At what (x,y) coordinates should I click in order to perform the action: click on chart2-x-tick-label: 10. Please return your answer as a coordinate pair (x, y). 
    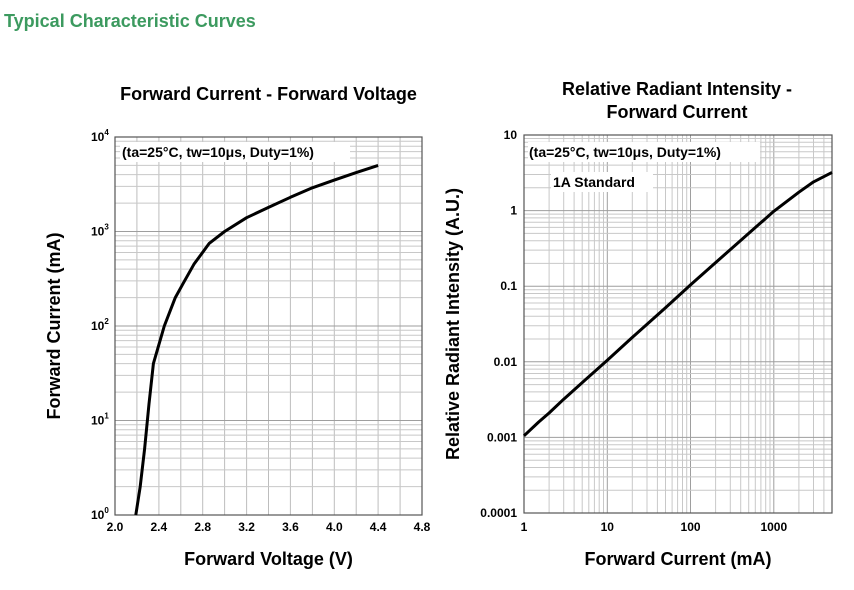
    Looking at the image, I should click on (608, 527).